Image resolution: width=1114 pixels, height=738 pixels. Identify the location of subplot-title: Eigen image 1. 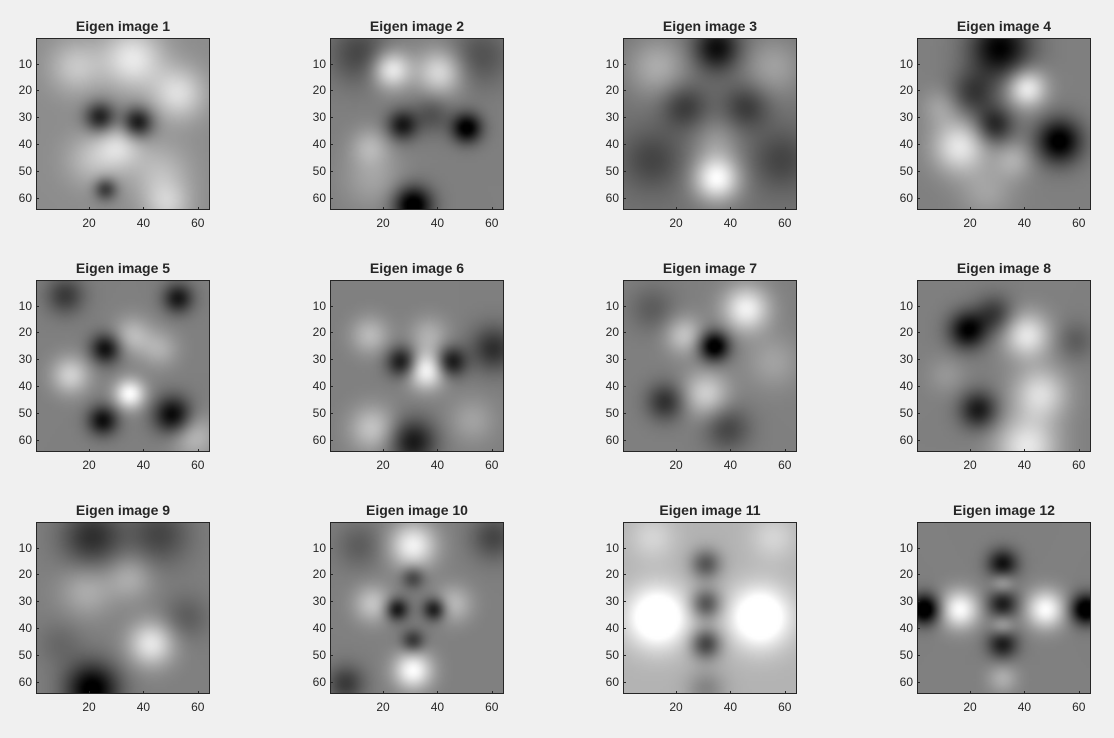
(123, 26).